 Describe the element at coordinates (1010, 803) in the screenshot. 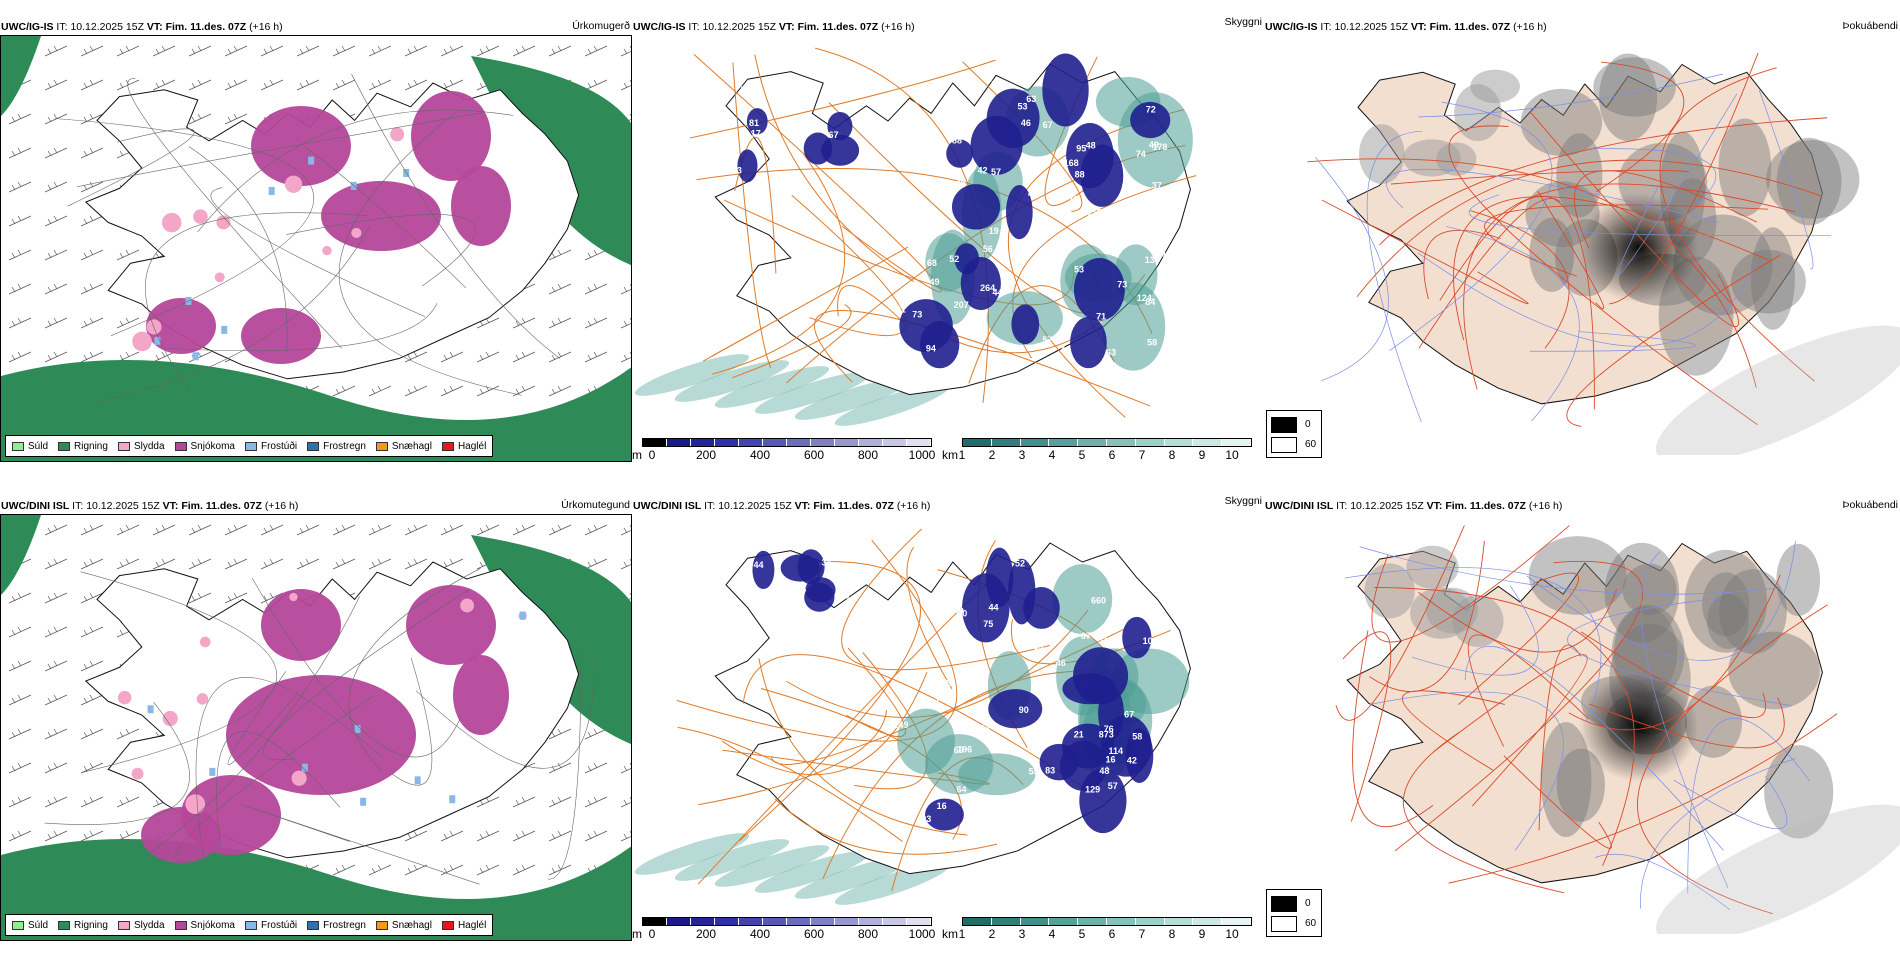

I see `cloud-base-label: 188` at that location.